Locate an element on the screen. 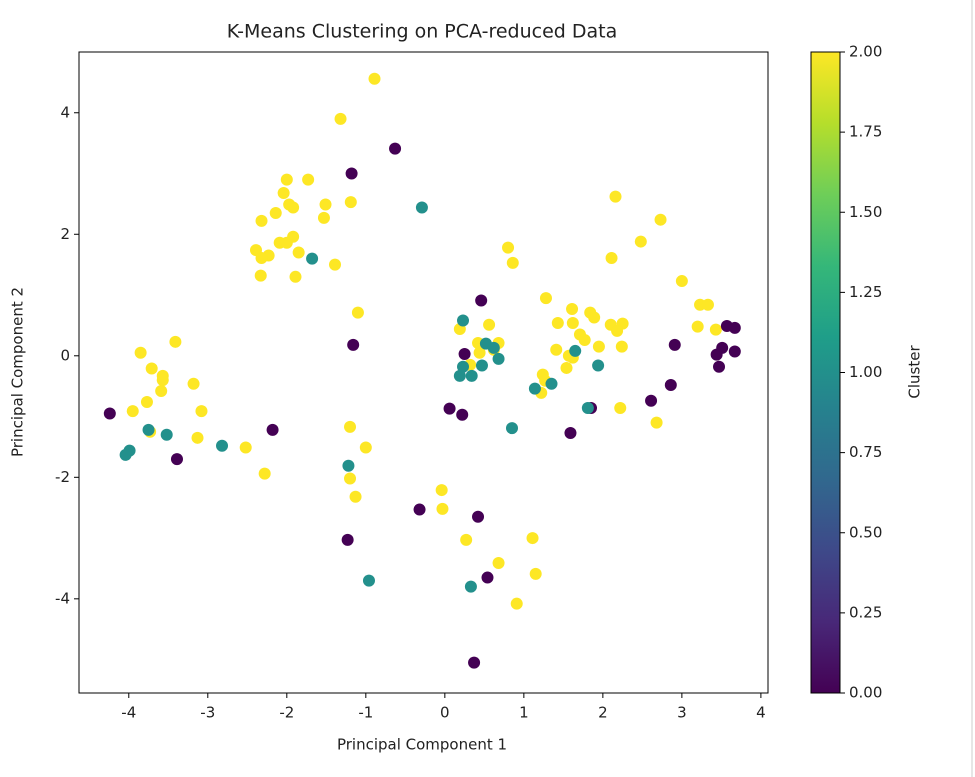 This screenshot has width=975, height=777. x-axis-label: Principal Component 1 is located at coordinates (422, 745).